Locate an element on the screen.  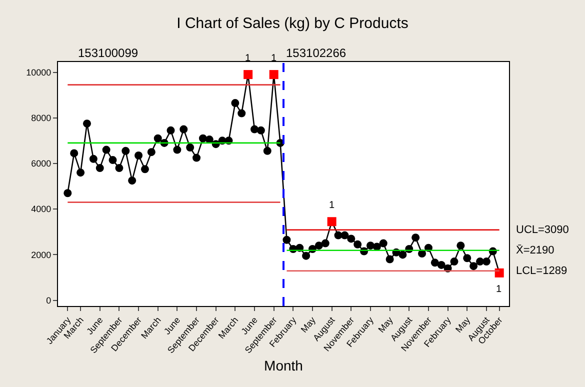
y-tick-label: 0 is located at coordinates (49, 300).